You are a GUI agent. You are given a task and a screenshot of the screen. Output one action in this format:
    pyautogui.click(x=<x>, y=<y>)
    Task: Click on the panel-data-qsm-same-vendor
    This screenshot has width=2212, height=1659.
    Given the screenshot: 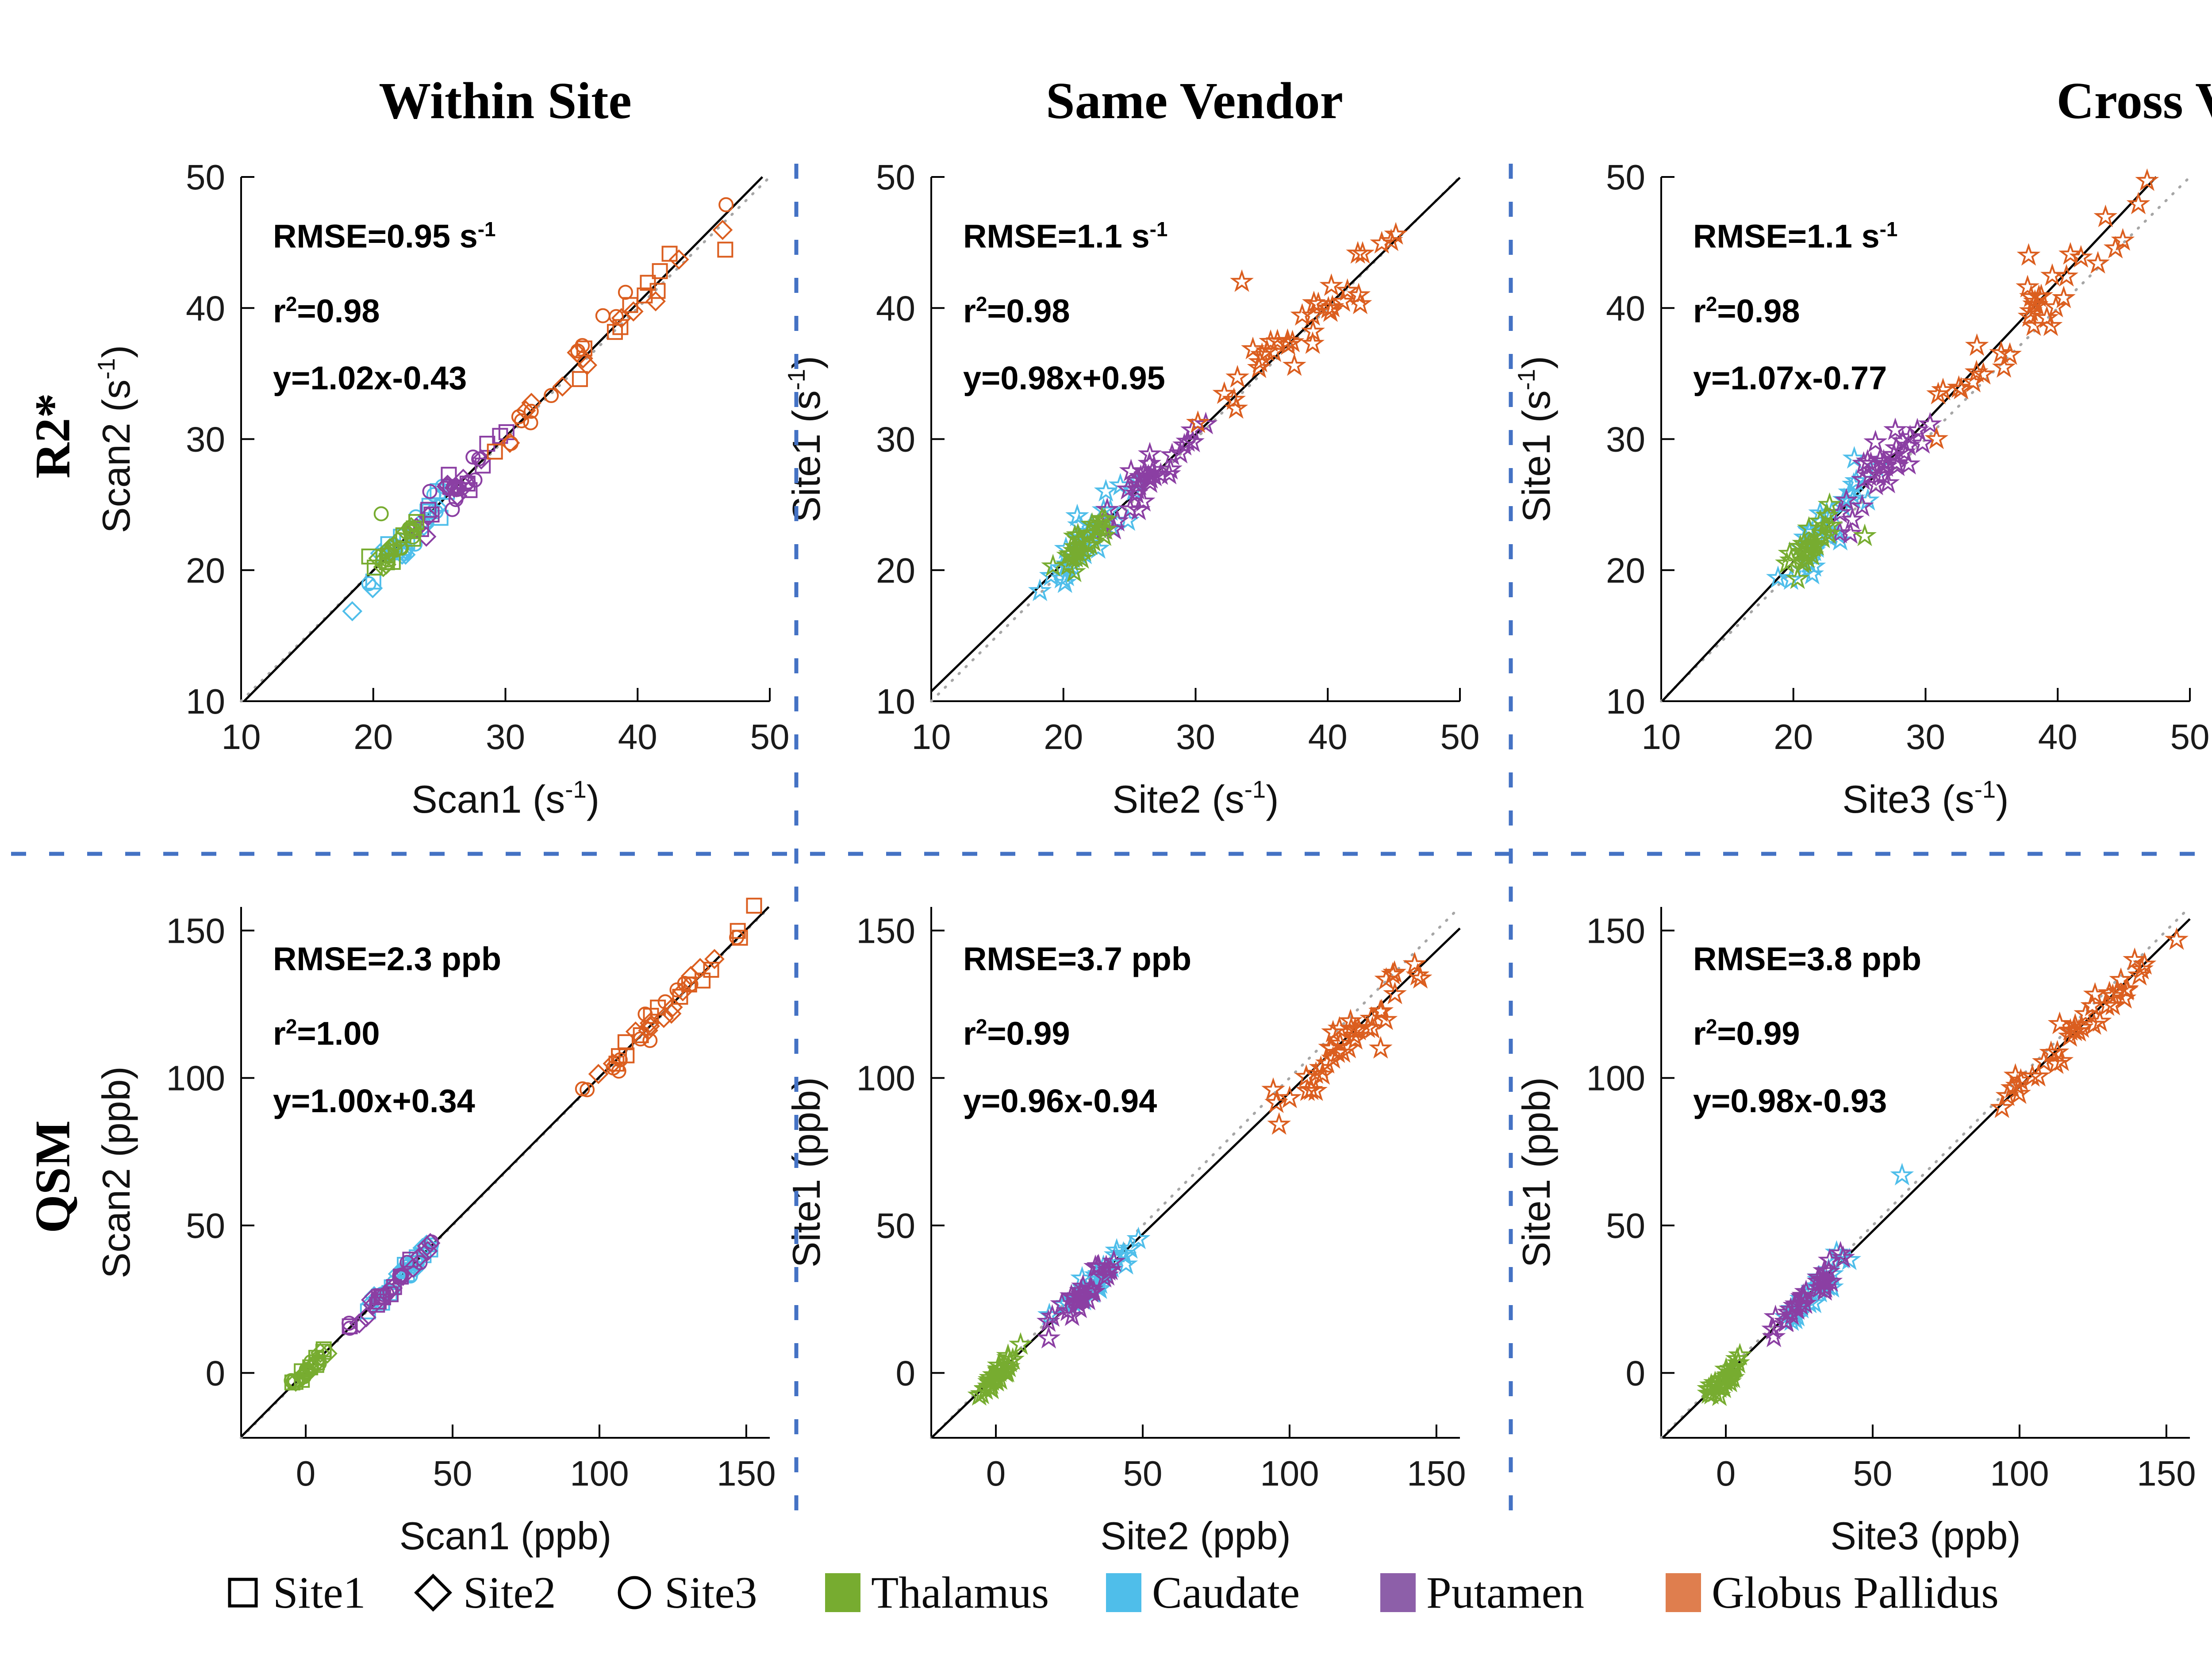 What is the action you would take?
    pyautogui.click(x=1196, y=1173)
    